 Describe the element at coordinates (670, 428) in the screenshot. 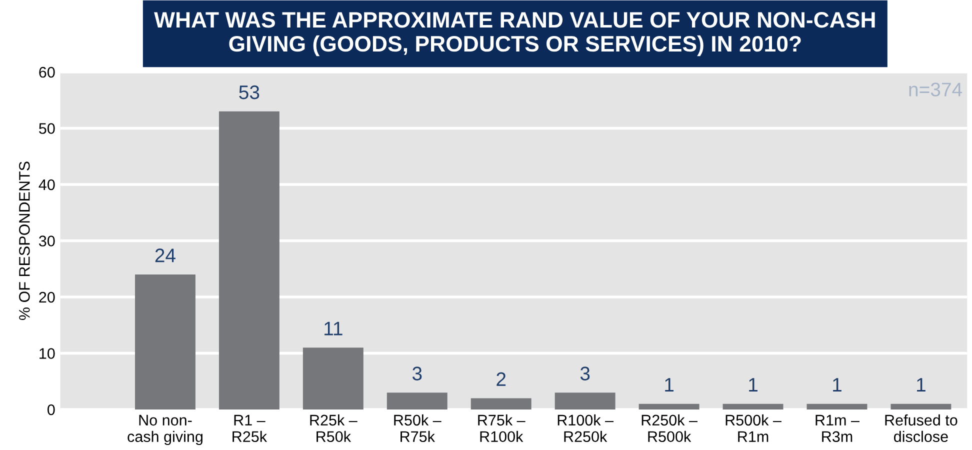

I see `x-tick-label: R250k – R500k` at that location.